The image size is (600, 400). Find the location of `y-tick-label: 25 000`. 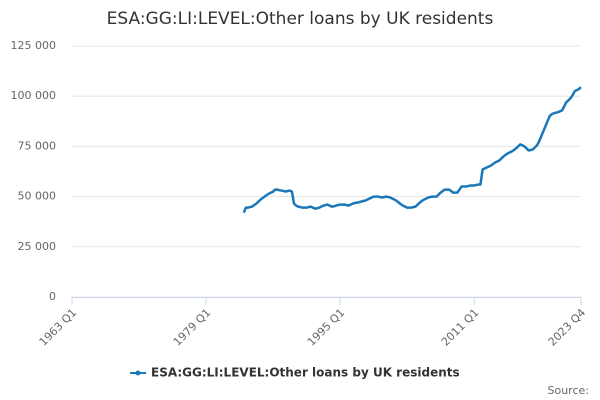

y-tick-label: 25 000 is located at coordinates (37, 246).